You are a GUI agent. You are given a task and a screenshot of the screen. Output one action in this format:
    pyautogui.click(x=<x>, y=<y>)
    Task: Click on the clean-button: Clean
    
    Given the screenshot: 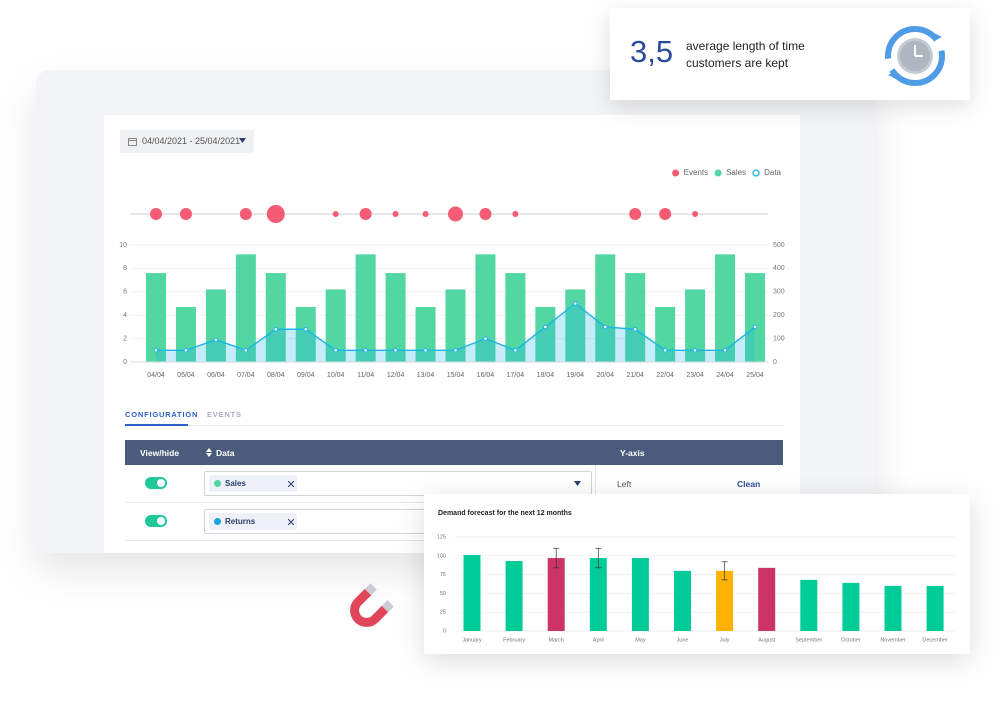 What is the action you would take?
    pyautogui.click(x=749, y=484)
    